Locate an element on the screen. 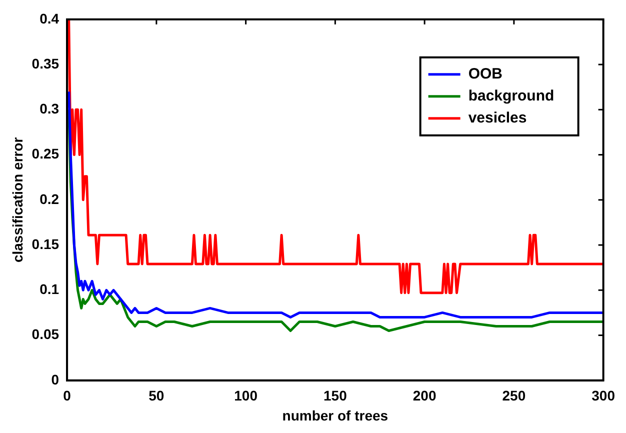 The width and height of the screenshot is (626, 433). x-tick-label: 200 is located at coordinates (424, 396).